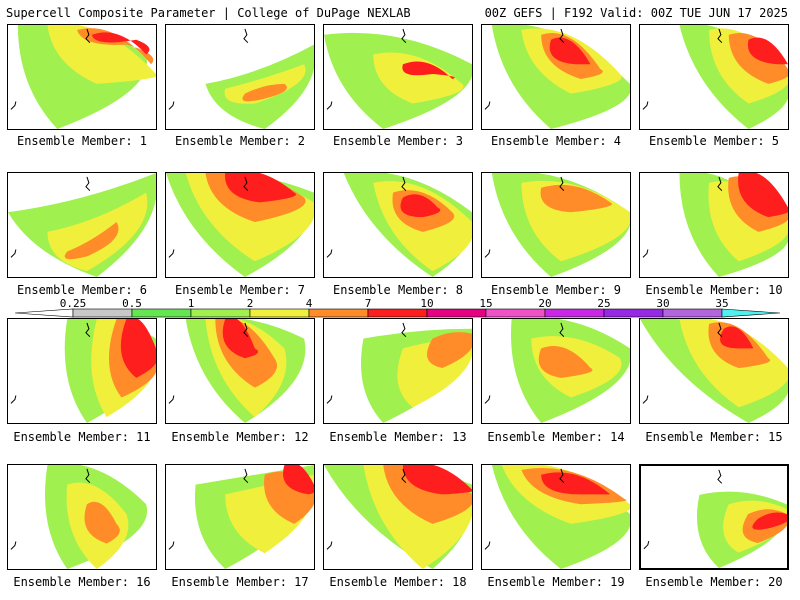 The height and width of the screenshot is (600, 800). Describe the element at coordinates (240, 582) in the screenshot. I see `panel-label: Ensemble Member: 17` at that location.